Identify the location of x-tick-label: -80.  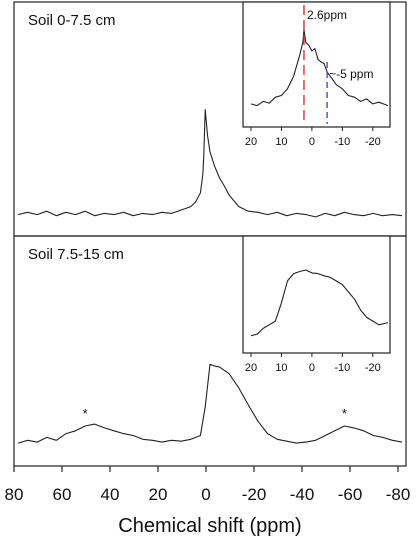
(398, 494).